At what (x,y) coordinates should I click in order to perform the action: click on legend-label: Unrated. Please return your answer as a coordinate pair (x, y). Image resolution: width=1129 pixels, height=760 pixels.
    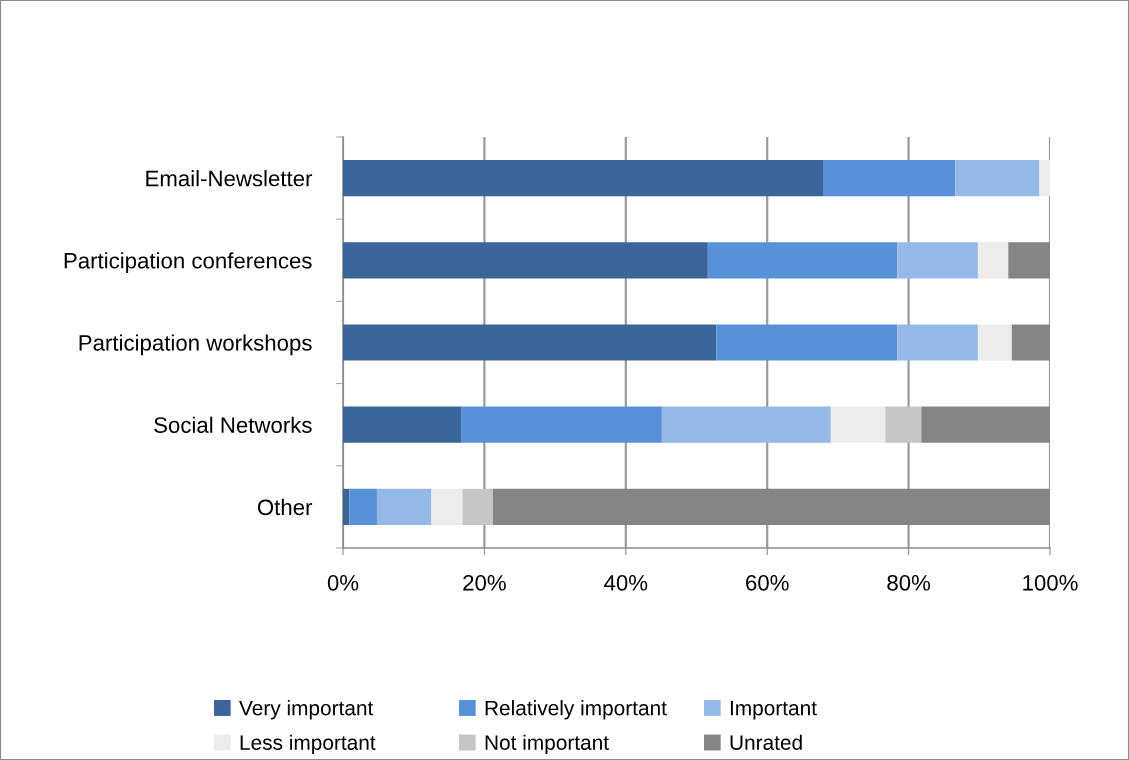
    Looking at the image, I should click on (766, 742).